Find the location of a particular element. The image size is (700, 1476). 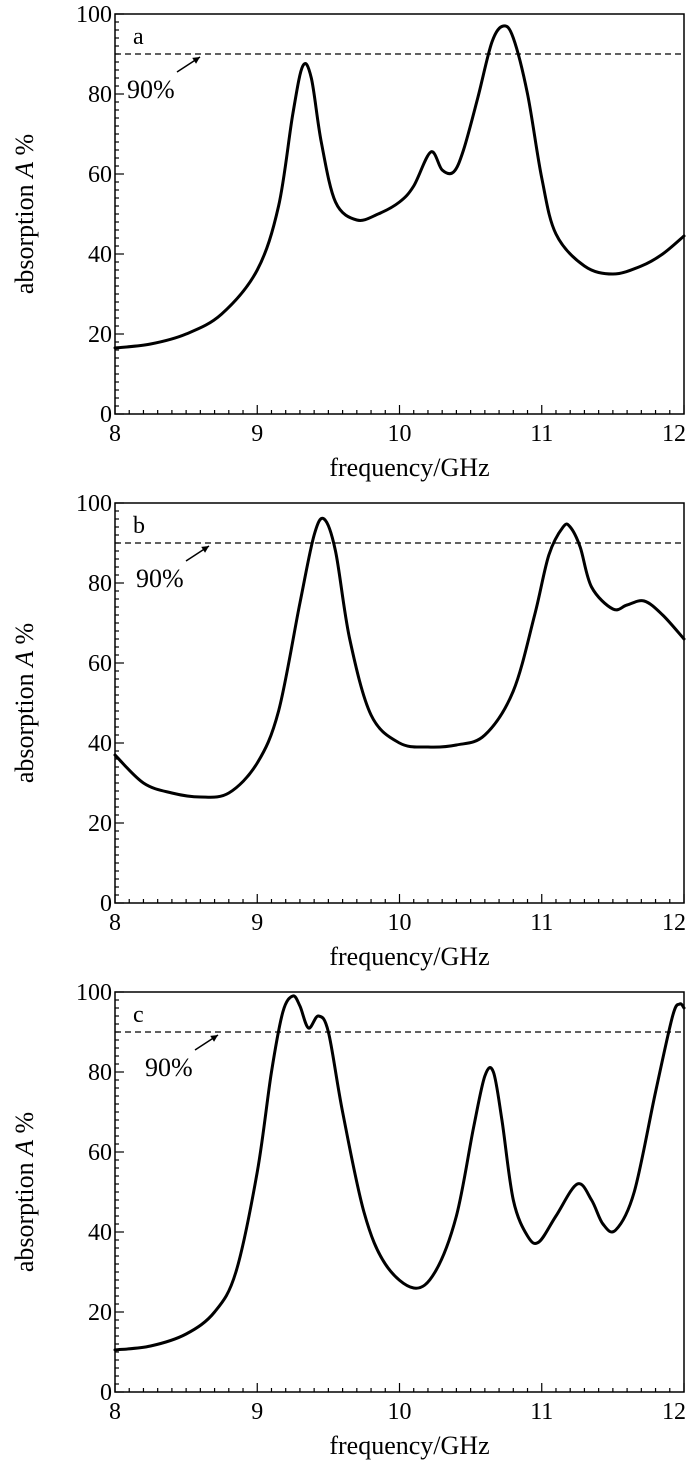

panel-label: a is located at coordinates (138, 37).